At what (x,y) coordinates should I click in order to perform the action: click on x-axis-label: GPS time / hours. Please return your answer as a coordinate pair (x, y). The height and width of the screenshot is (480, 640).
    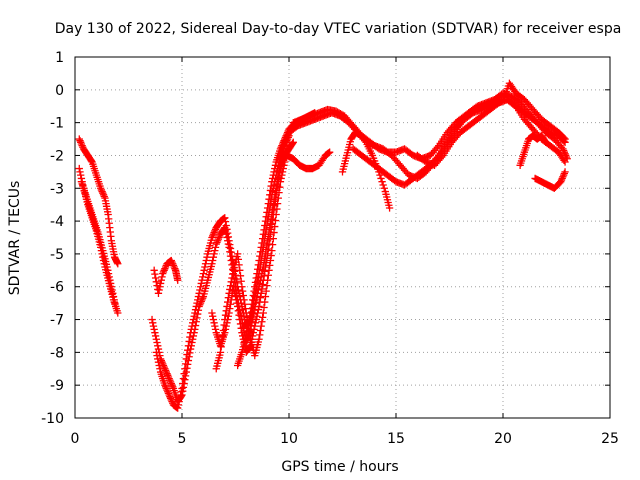
    Looking at the image, I should click on (339, 467).